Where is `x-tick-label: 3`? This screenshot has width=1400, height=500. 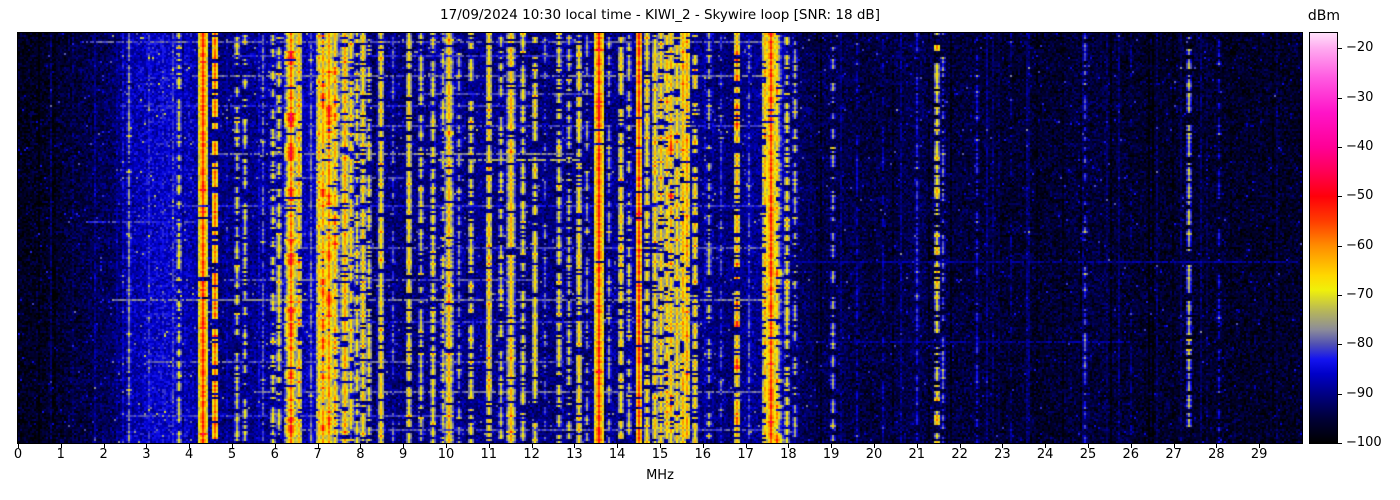
x-tick-label: 3 is located at coordinates (146, 454).